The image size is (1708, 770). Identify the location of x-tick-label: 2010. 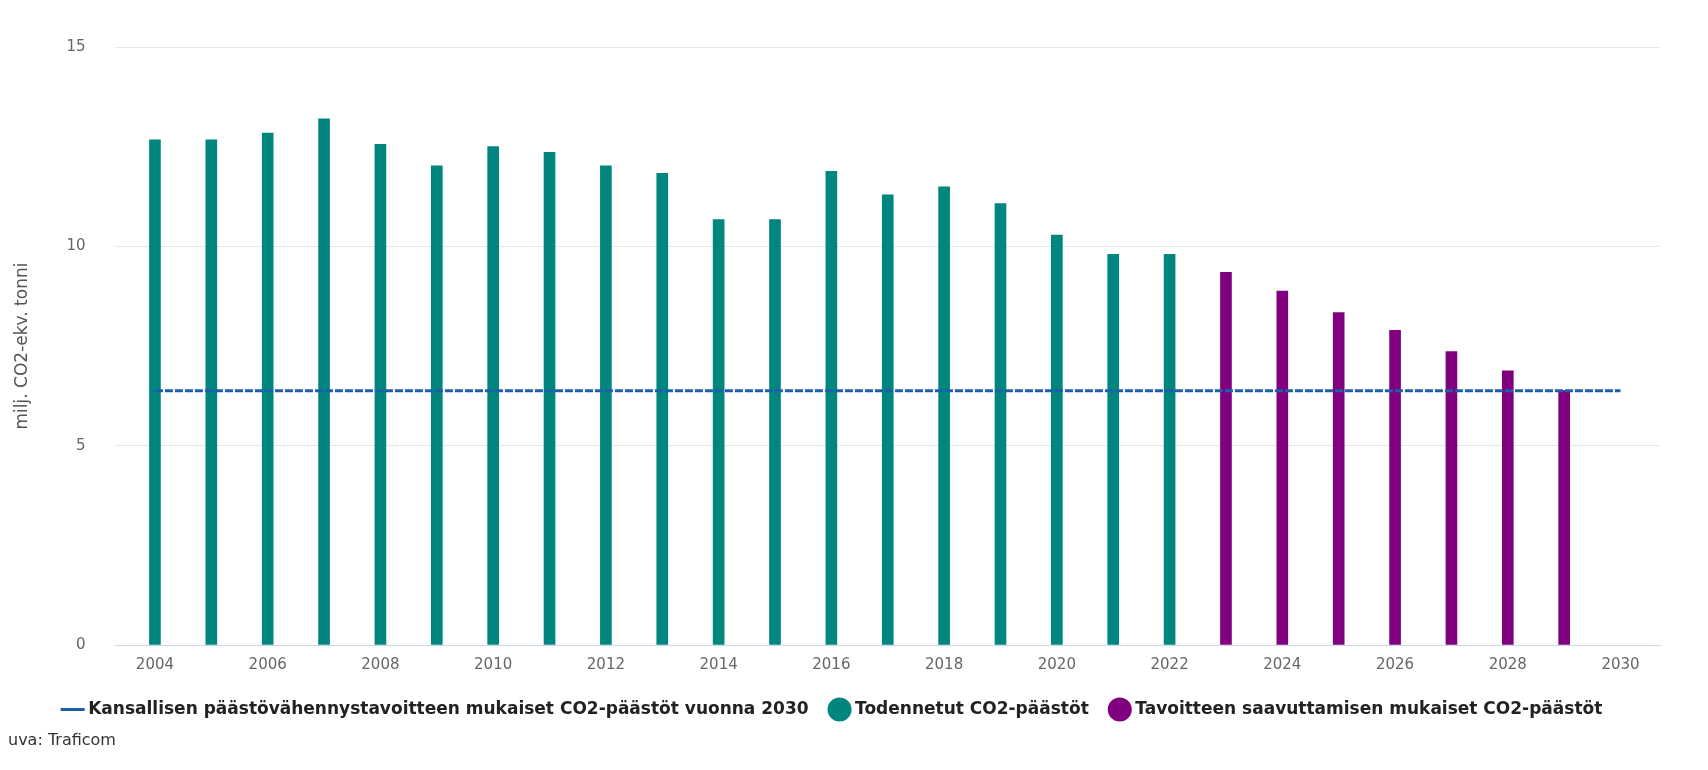
(493, 663).